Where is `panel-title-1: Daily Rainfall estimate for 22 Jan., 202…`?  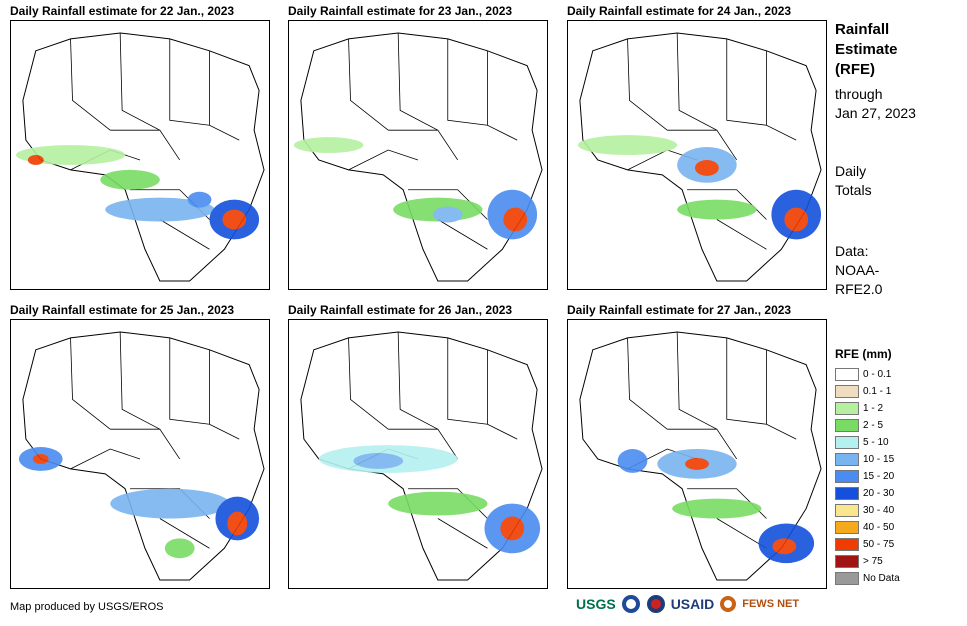
panel-title-1: Daily Rainfall estimate for 22 Jan., 202… is located at coordinates (122, 11).